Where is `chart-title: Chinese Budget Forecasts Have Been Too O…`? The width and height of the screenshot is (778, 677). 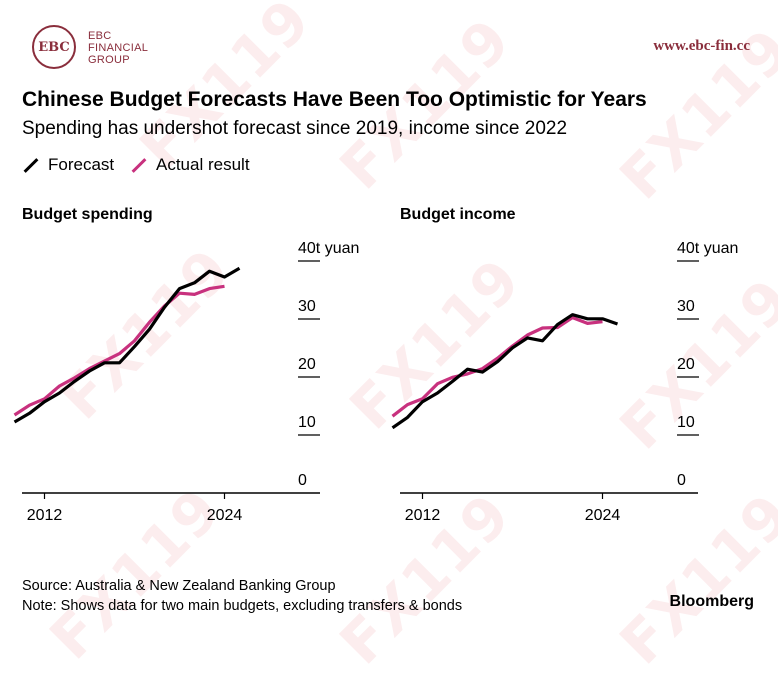 chart-title: Chinese Budget Forecasts Have Been Too O… is located at coordinates (334, 99).